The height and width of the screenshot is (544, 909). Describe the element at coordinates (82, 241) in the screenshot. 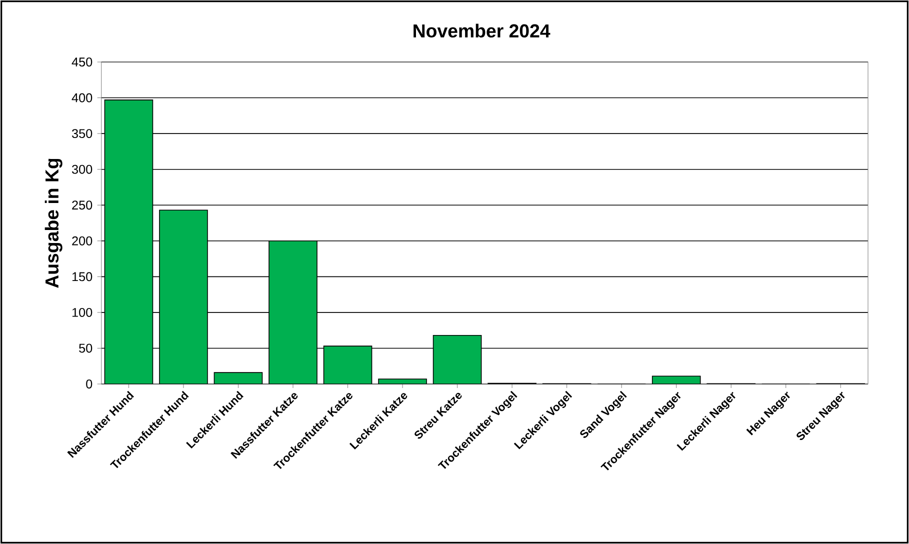

I see `y-tick-label: 200` at that location.